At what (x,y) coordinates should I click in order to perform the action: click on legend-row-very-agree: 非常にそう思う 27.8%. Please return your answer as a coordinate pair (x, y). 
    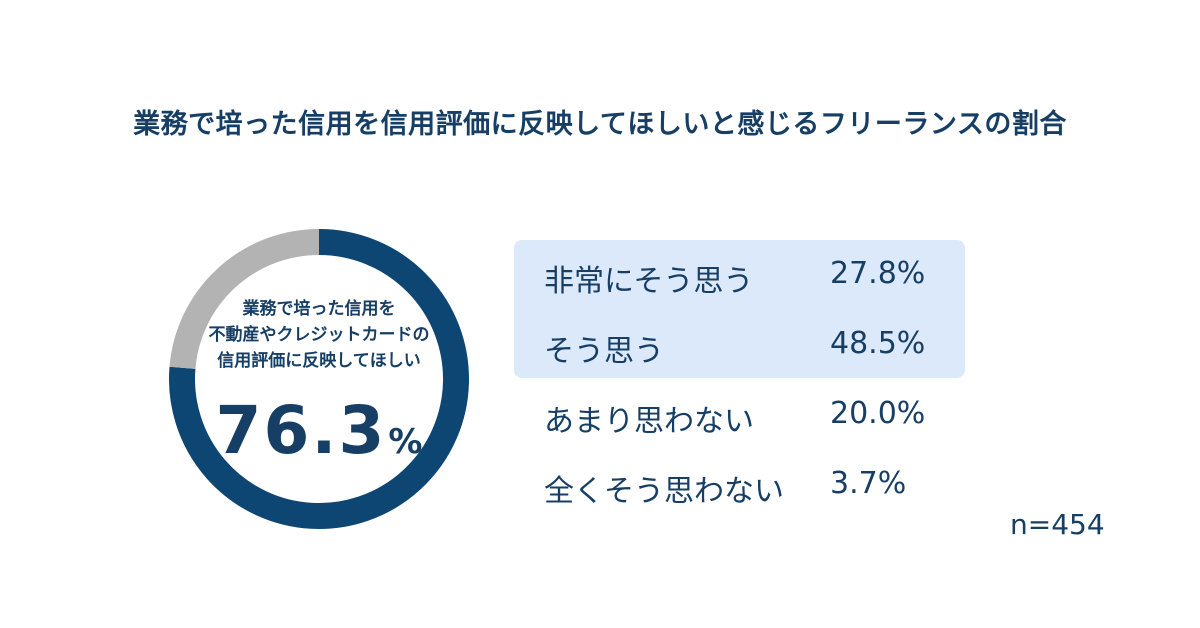
    Looking at the image, I should click on (754, 281).